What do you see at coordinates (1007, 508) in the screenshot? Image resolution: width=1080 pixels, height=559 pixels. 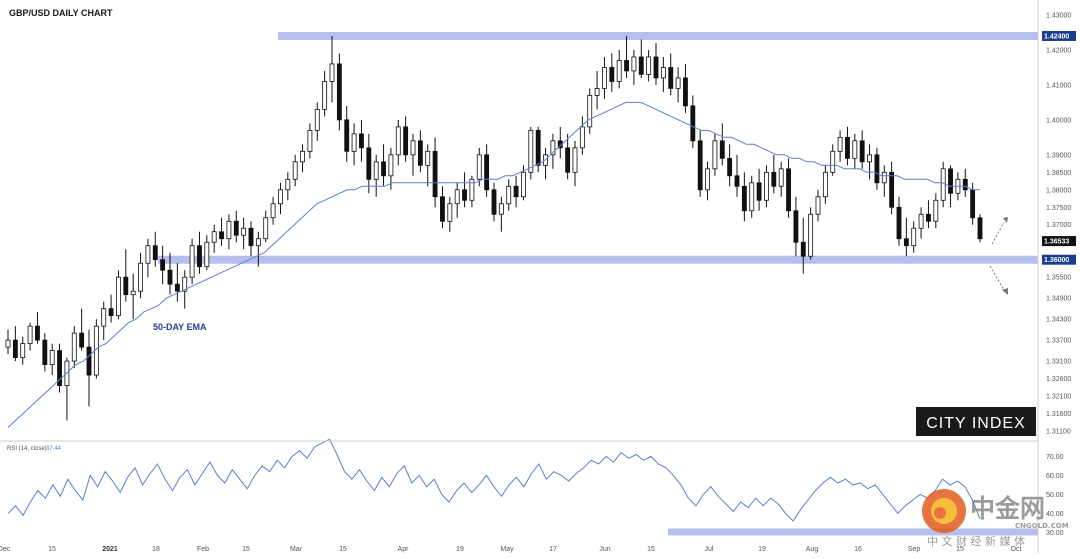 I see `watermark-title: 中金网` at bounding box center [1007, 508].